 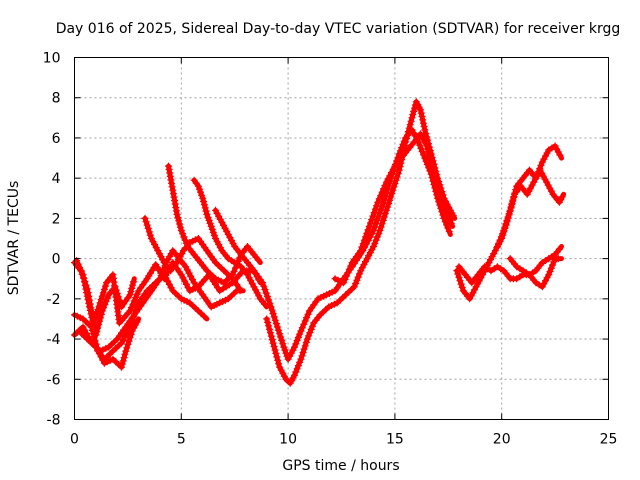 I want to click on y-tick-label: 0, so click(x=56, y=260).